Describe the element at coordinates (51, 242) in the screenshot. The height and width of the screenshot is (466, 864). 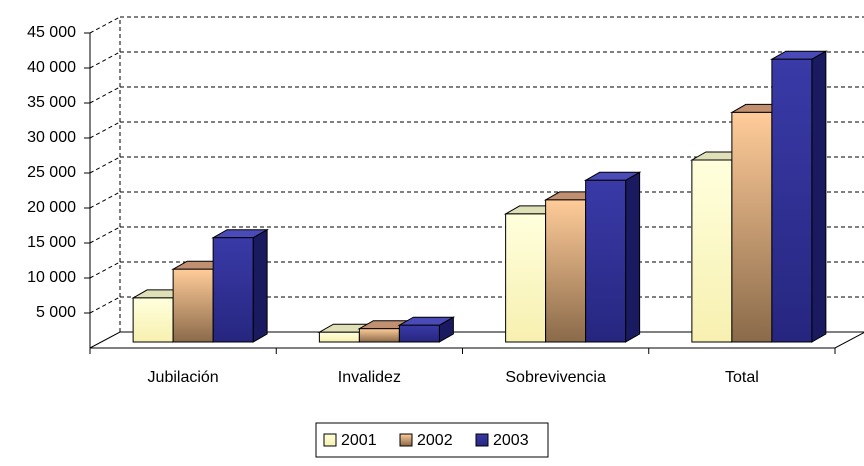
I see `y-tick-label: 15 000` at that location.